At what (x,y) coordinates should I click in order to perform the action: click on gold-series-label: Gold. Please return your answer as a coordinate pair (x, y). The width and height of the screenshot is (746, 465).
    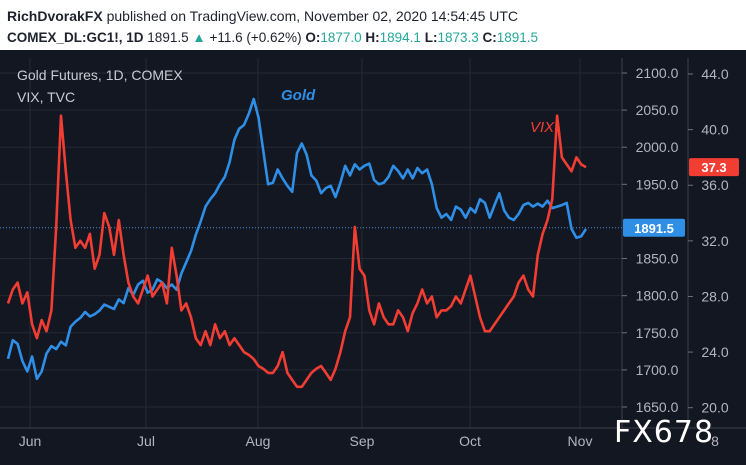
    Looking at the image, I should click on (298, 95).